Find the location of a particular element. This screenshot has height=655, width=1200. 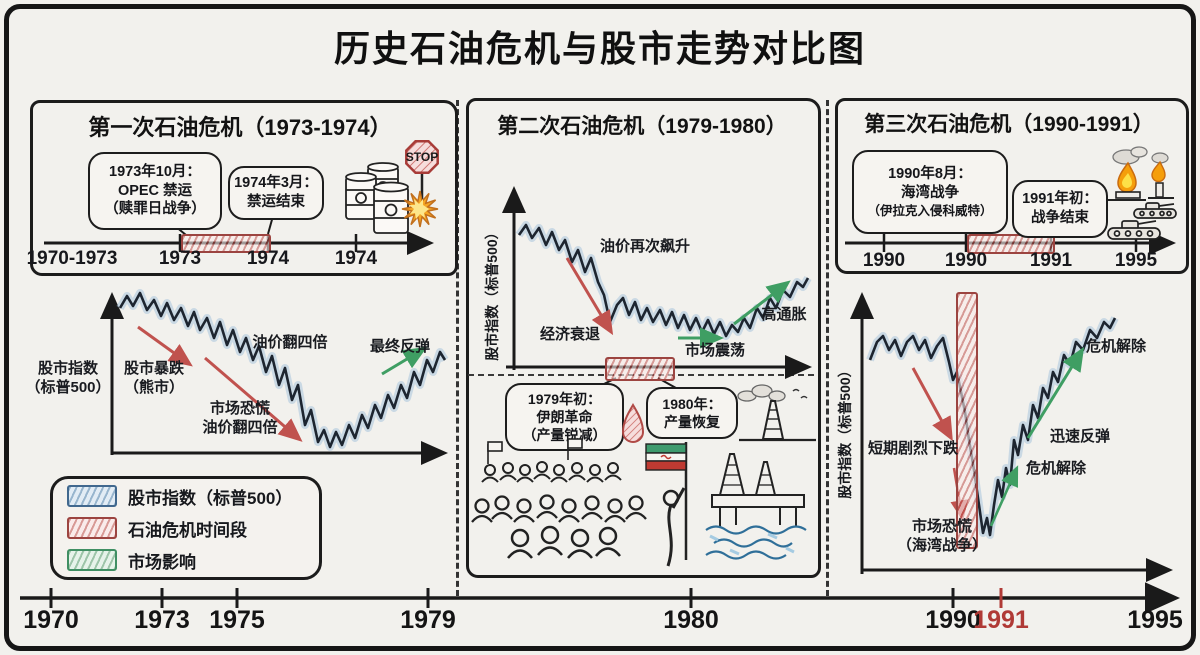

stock-line-panel1 is located at coordinates (282, 370).